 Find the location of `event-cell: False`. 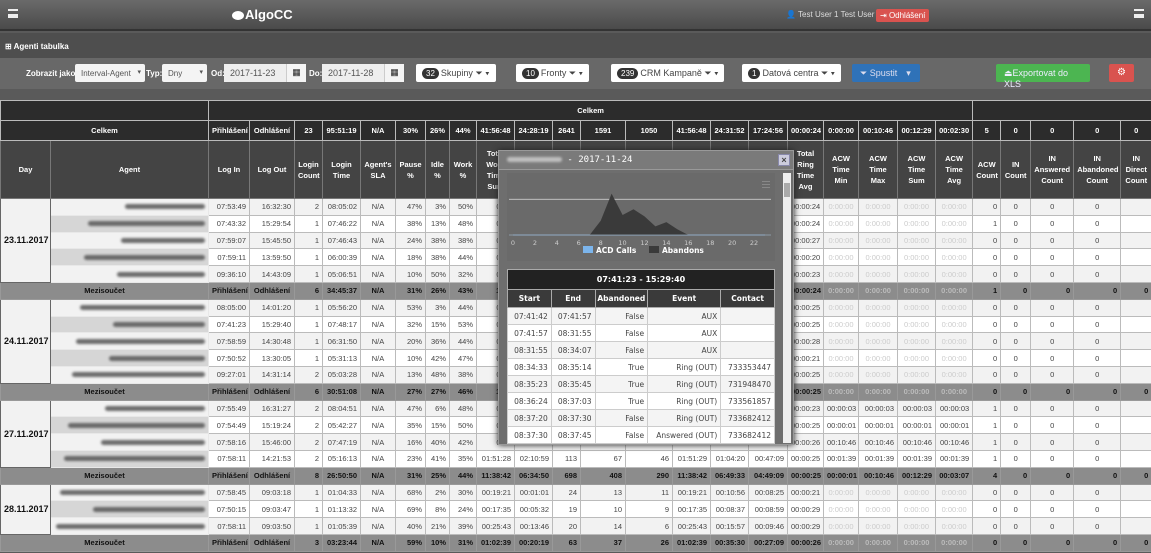

event-cell: False is located at coordinates (621, 418).